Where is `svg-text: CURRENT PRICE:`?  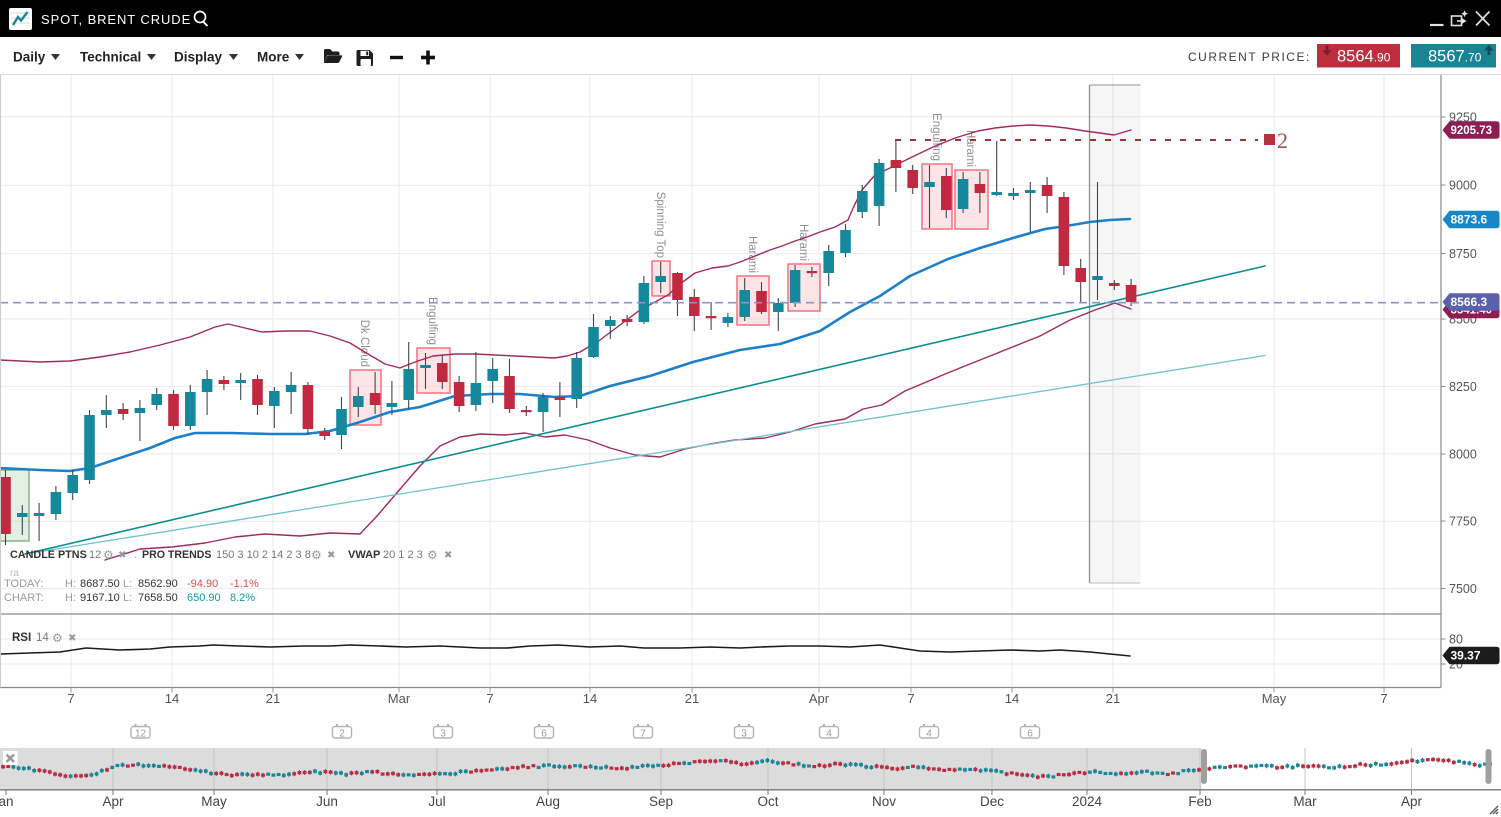
svg-text: CURRENT PRICE: is located at coordinates (1249, 57).